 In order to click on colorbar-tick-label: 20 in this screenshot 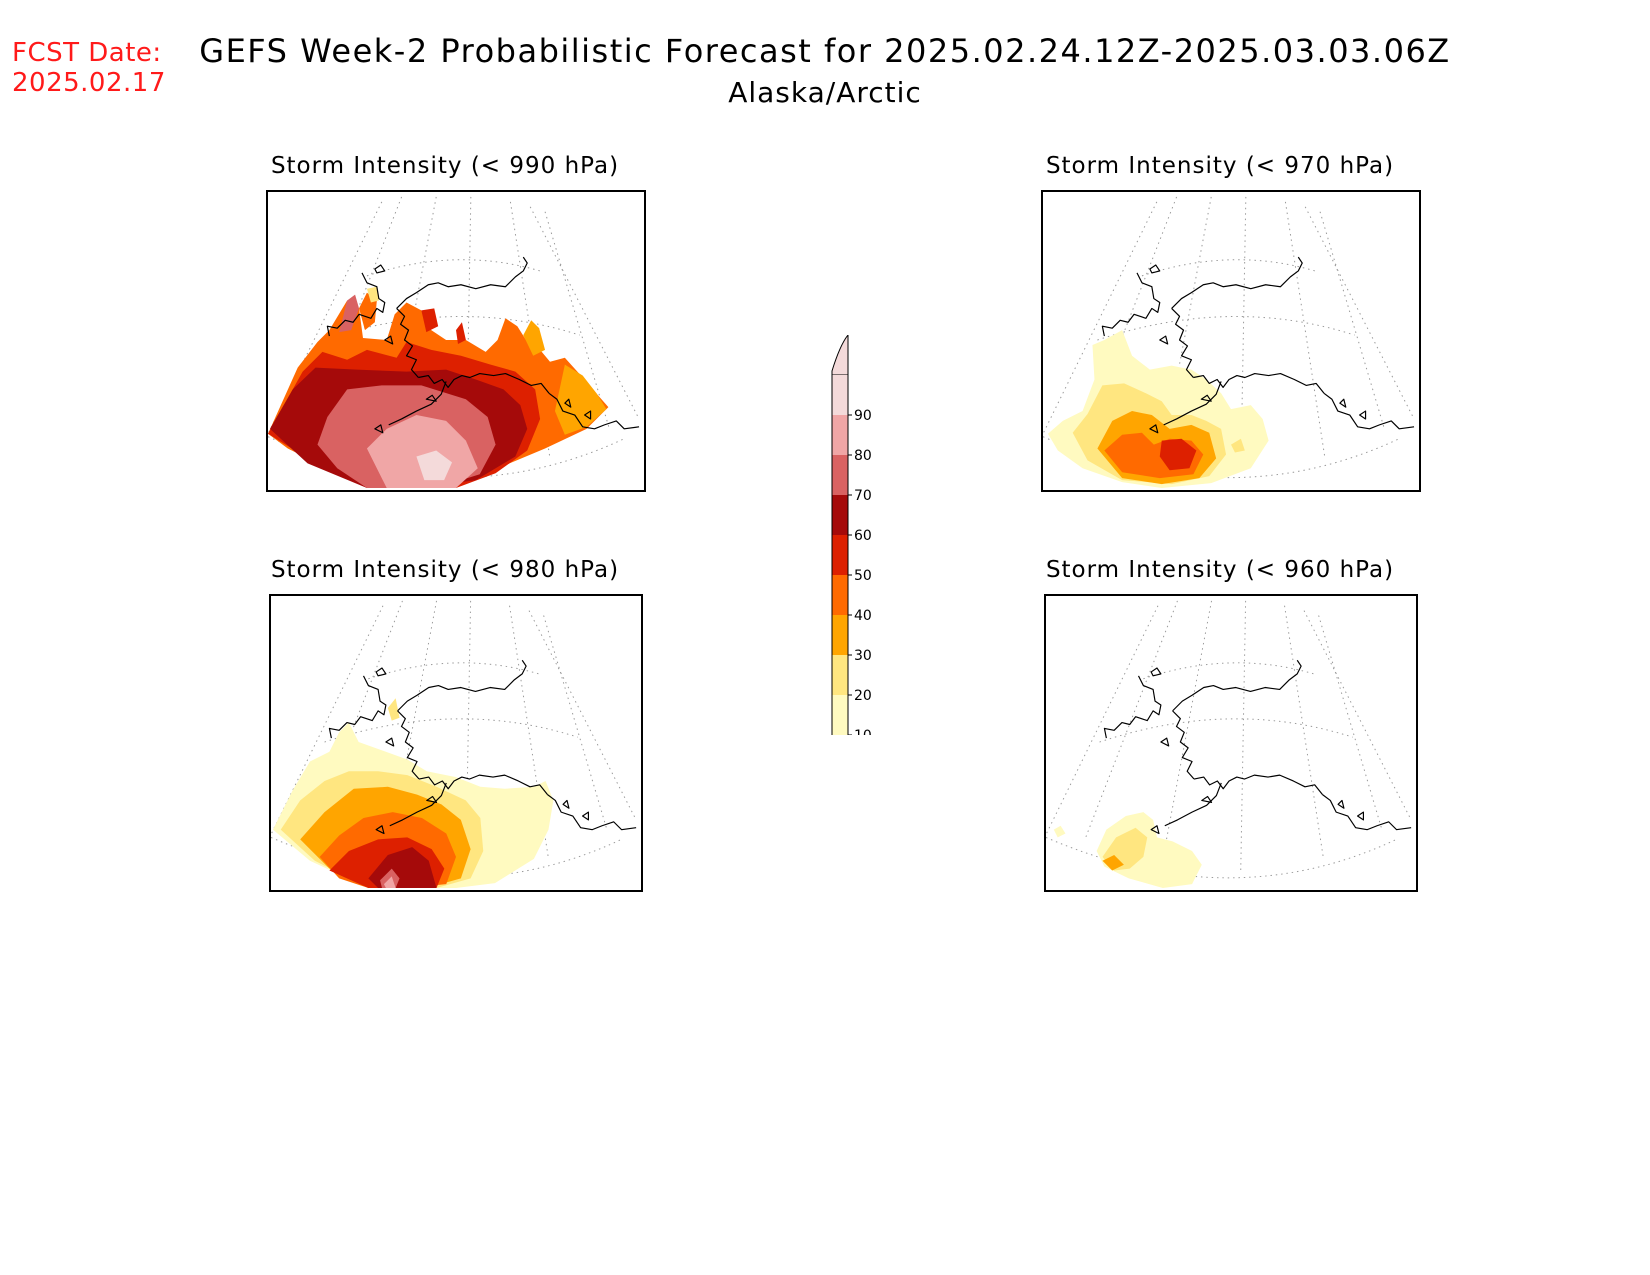, I will do `click(863, 696)`.